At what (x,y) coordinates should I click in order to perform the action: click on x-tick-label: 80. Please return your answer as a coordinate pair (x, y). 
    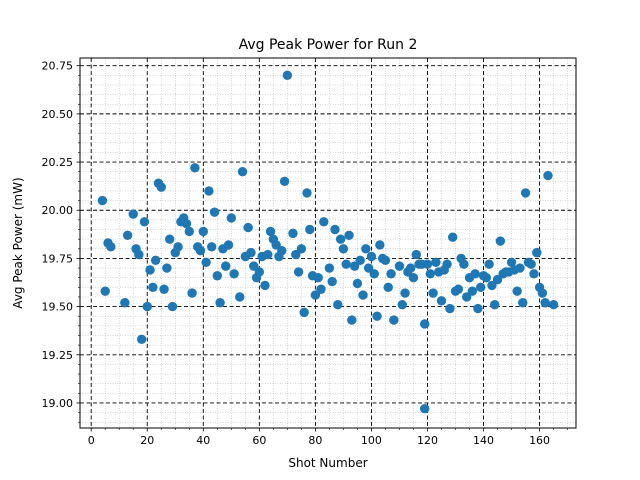
    Looking at the image, I should click on (315, 440).